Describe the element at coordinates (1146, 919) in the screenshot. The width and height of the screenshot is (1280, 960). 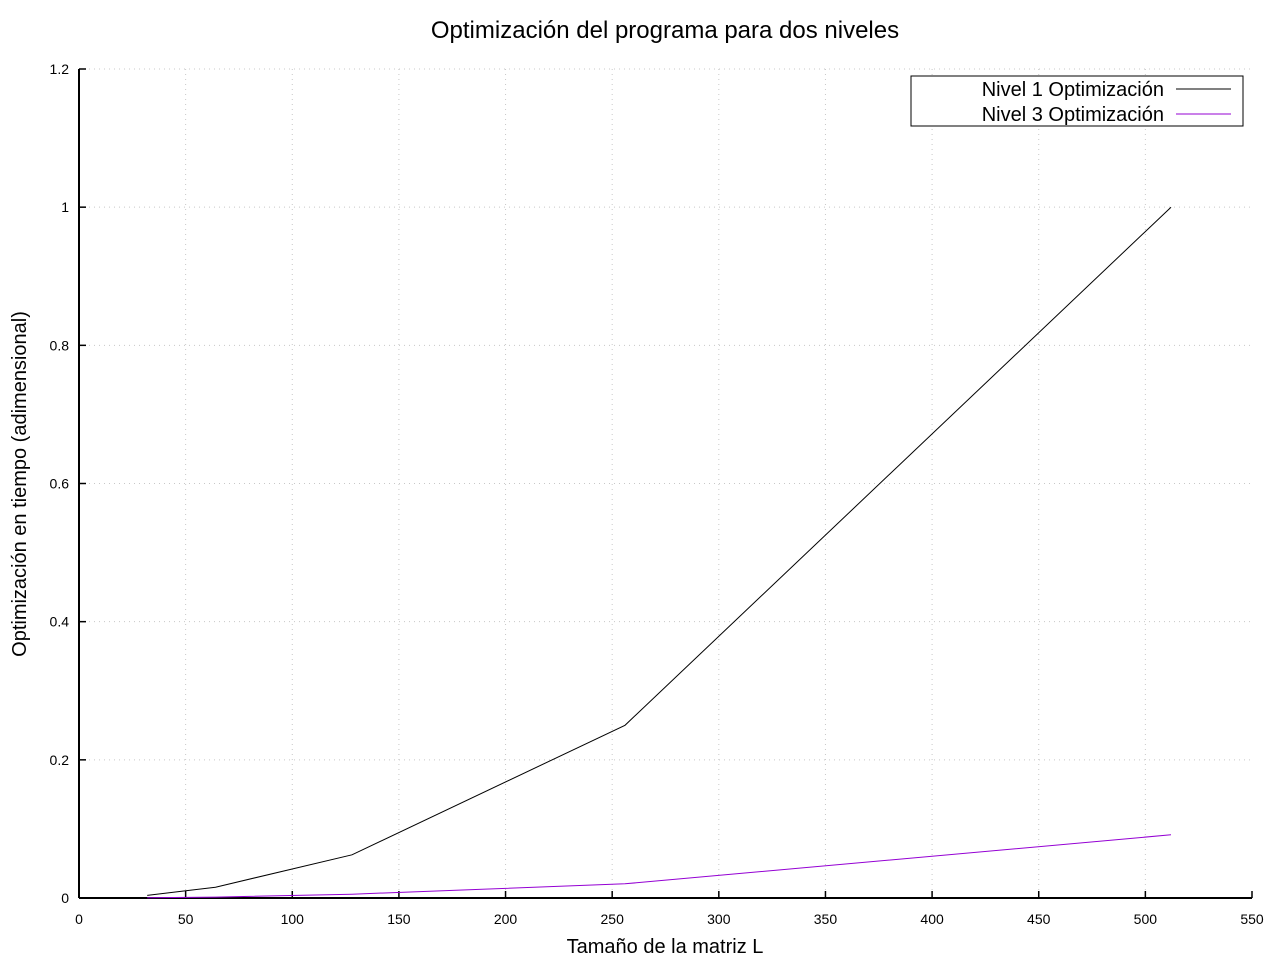
I see `x-tick-label: 500` at that location.